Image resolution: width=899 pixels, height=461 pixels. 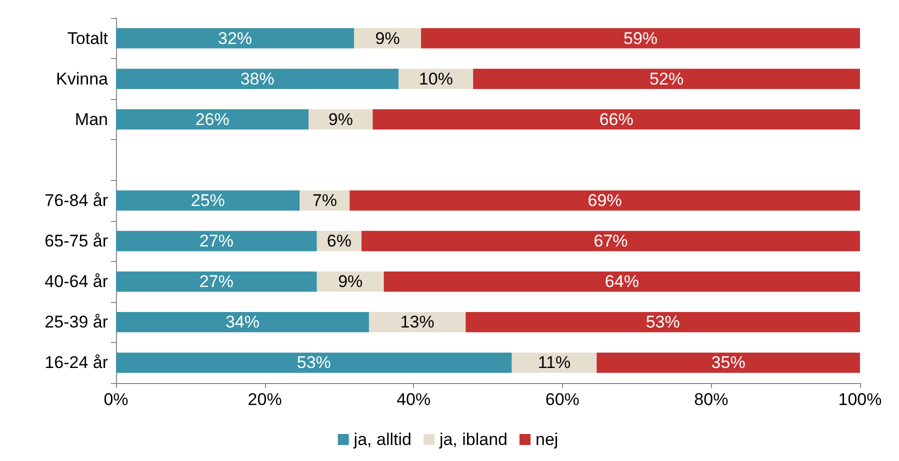 I want to click on y-tick-label: 76-84 år, so click(x=76, y=200).